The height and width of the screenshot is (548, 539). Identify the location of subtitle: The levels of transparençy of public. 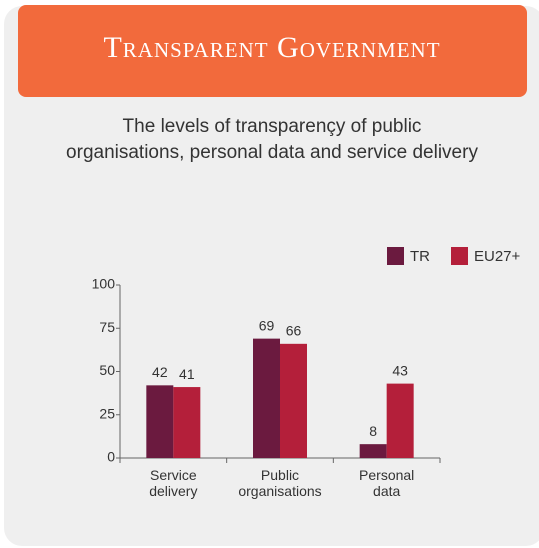
(272, 126).